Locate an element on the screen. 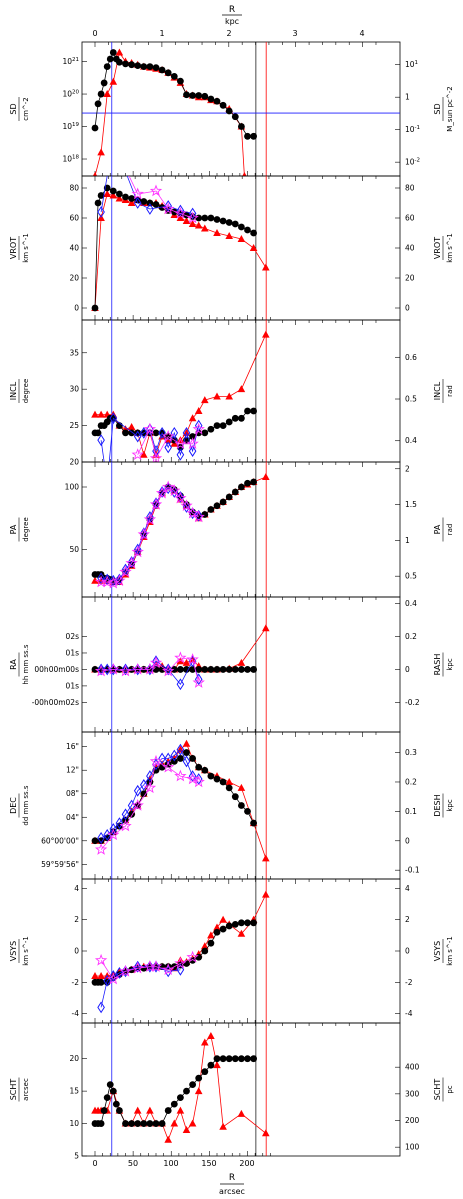  black-series-line is located at coordinates (174, 248).